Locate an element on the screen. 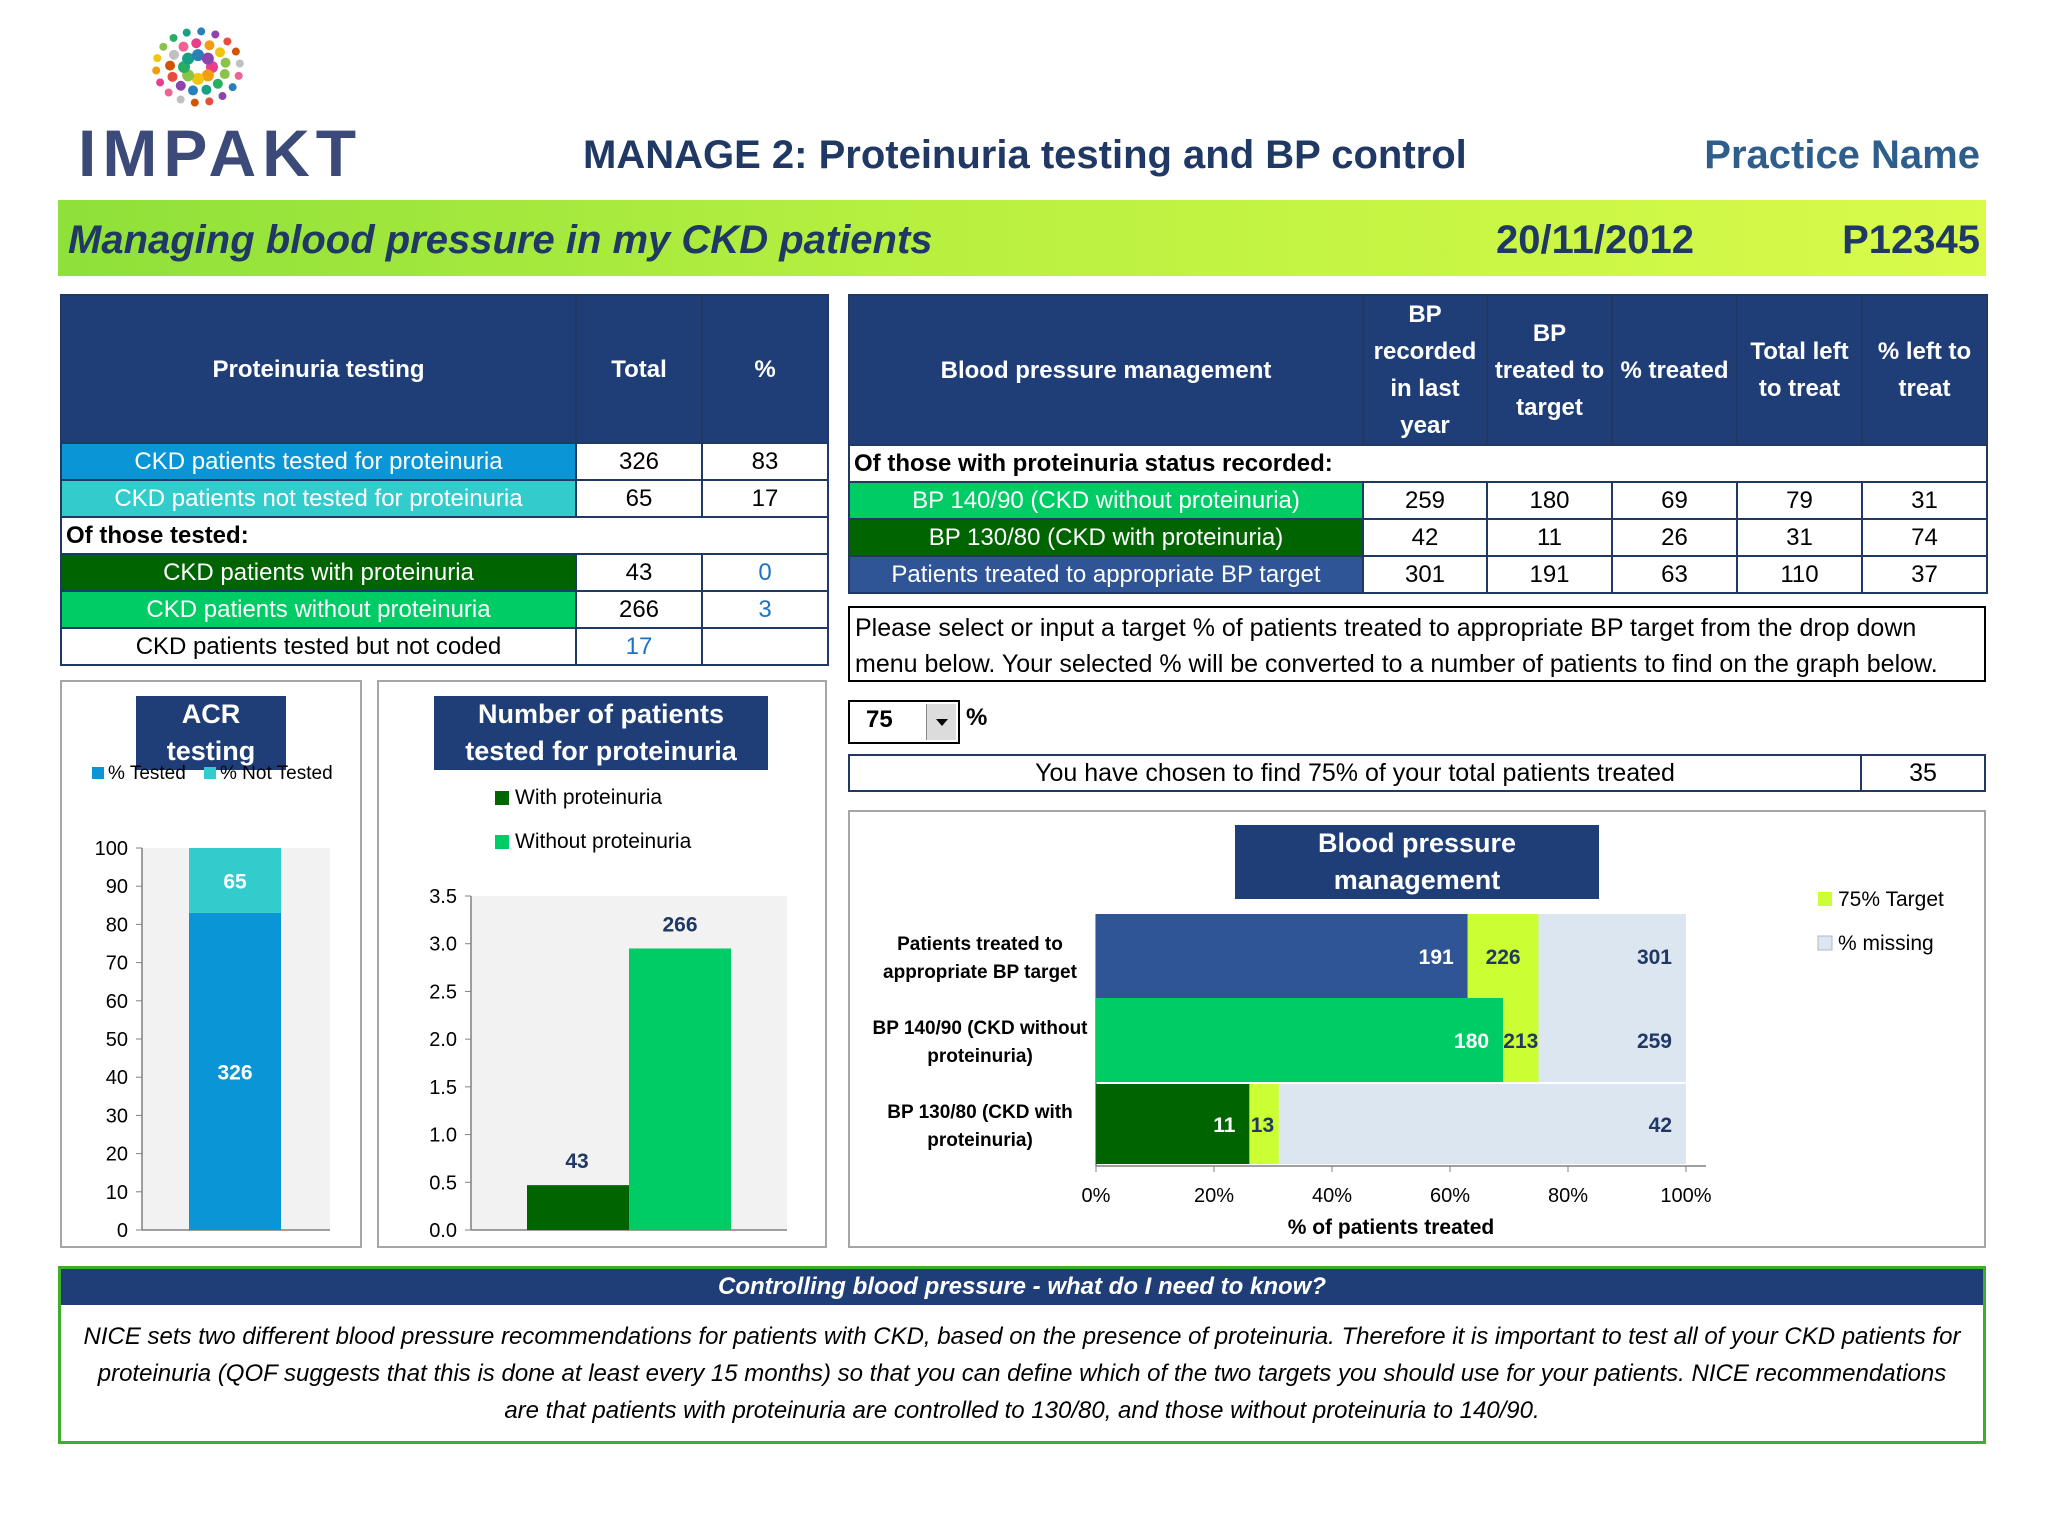  data-label: 326 is located at coordinates (234, 1072).